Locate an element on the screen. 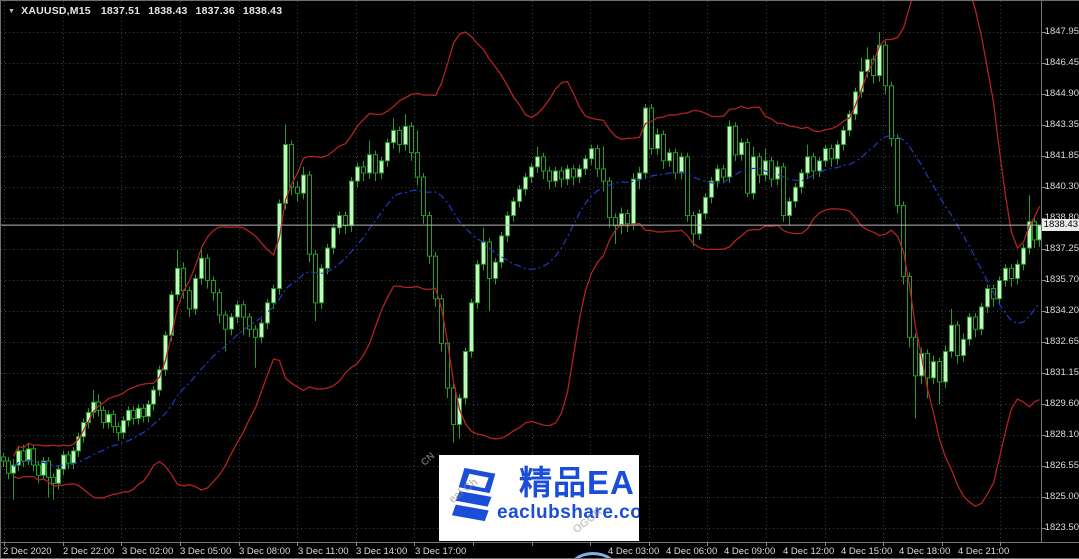 The width and height of the screenshot is (1079, 559). symbol-label: XAUUSD,M15 is located at coordinates (56, 11).